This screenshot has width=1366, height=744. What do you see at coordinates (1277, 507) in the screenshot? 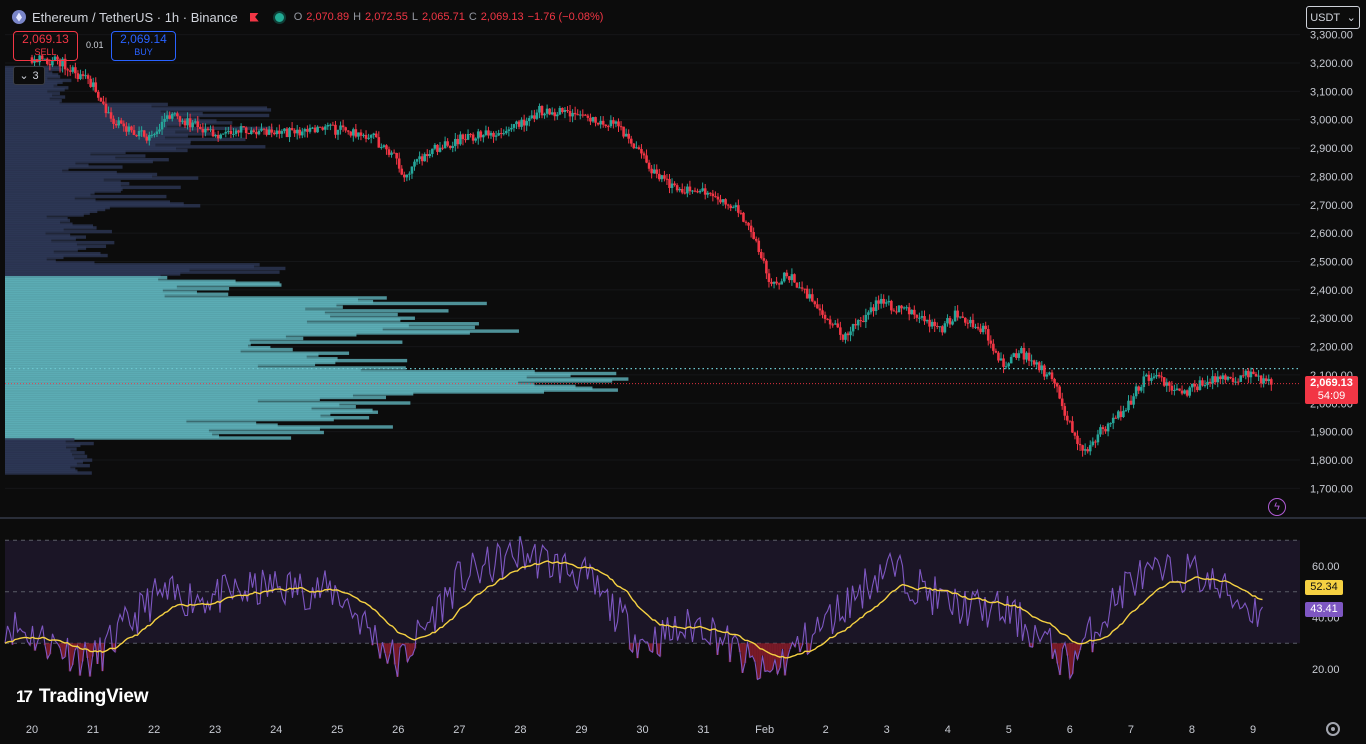
I see `lightning-icon: ϟ` at bounding box center [1277, 507].